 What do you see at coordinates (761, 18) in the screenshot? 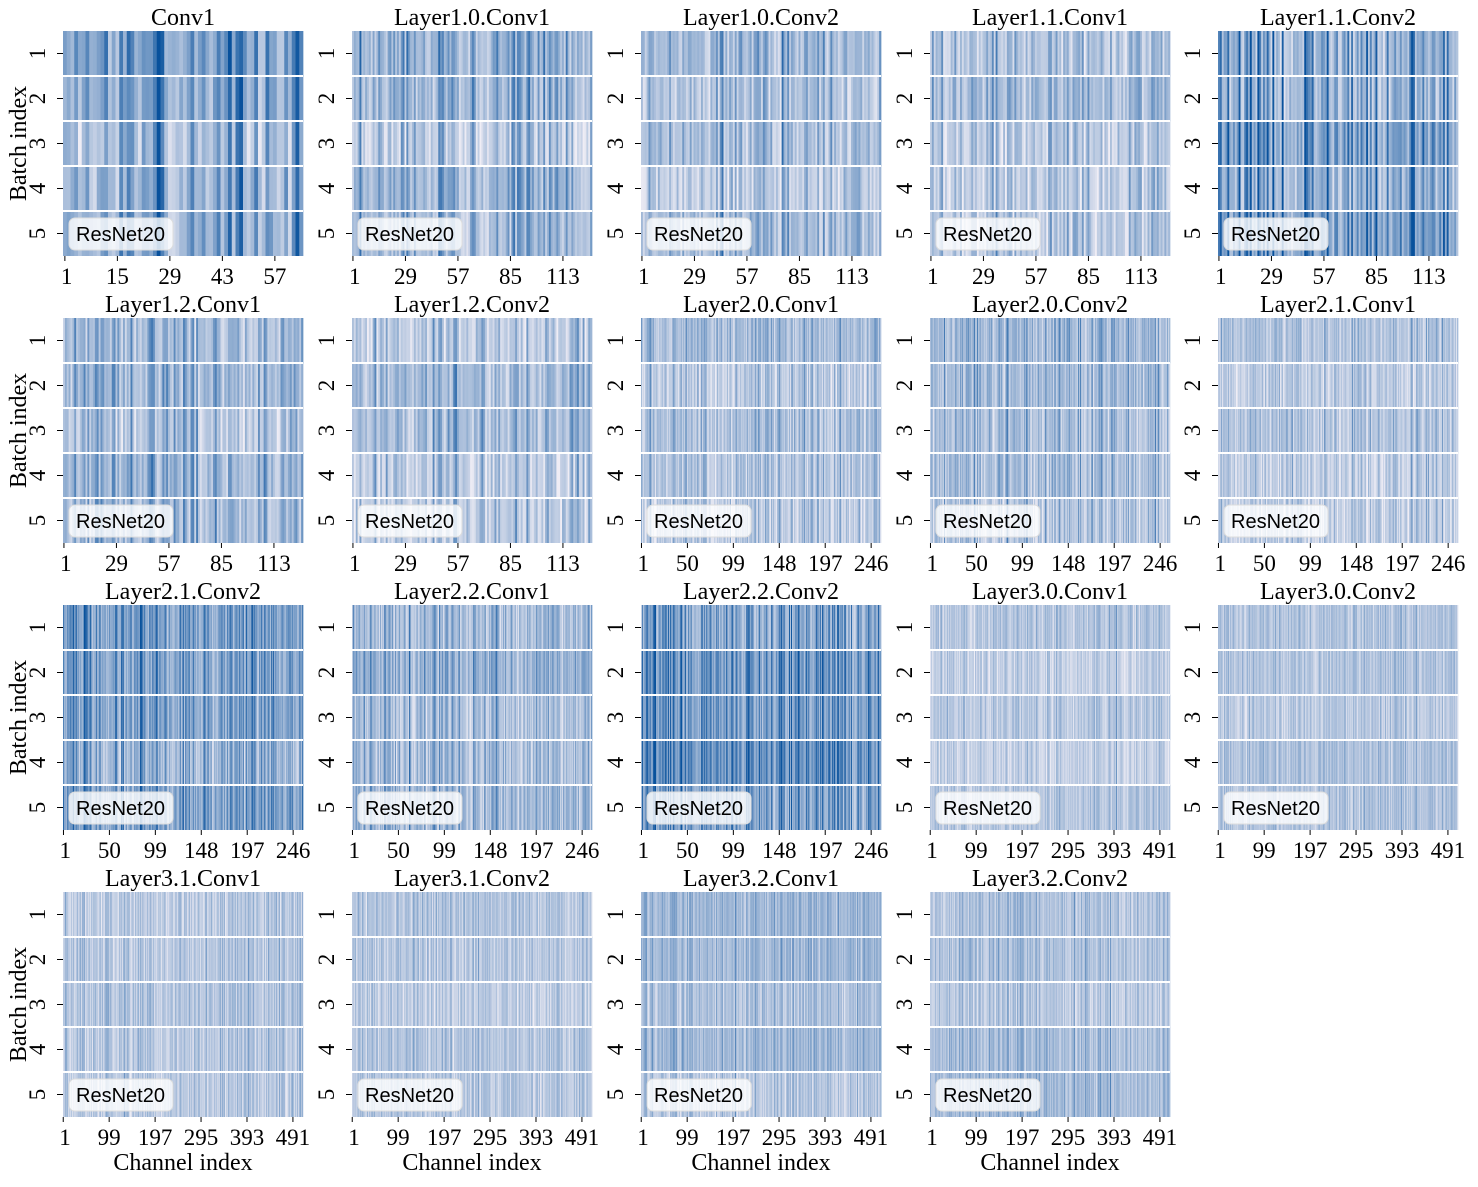
I see `subplot-title: Layer1.0.Conv2` at bounding box center [761, 18].